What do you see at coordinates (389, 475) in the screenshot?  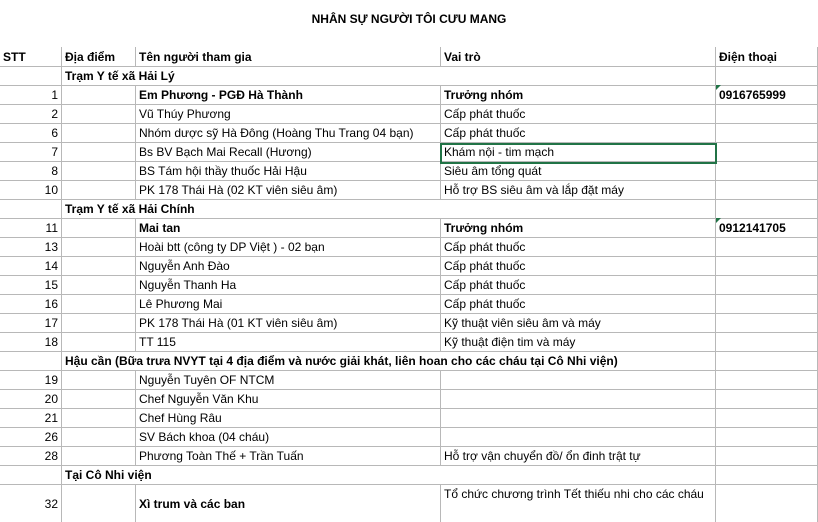 I see `group-label: Tại Cô Nhi viện` at bounding box center [389, 475].